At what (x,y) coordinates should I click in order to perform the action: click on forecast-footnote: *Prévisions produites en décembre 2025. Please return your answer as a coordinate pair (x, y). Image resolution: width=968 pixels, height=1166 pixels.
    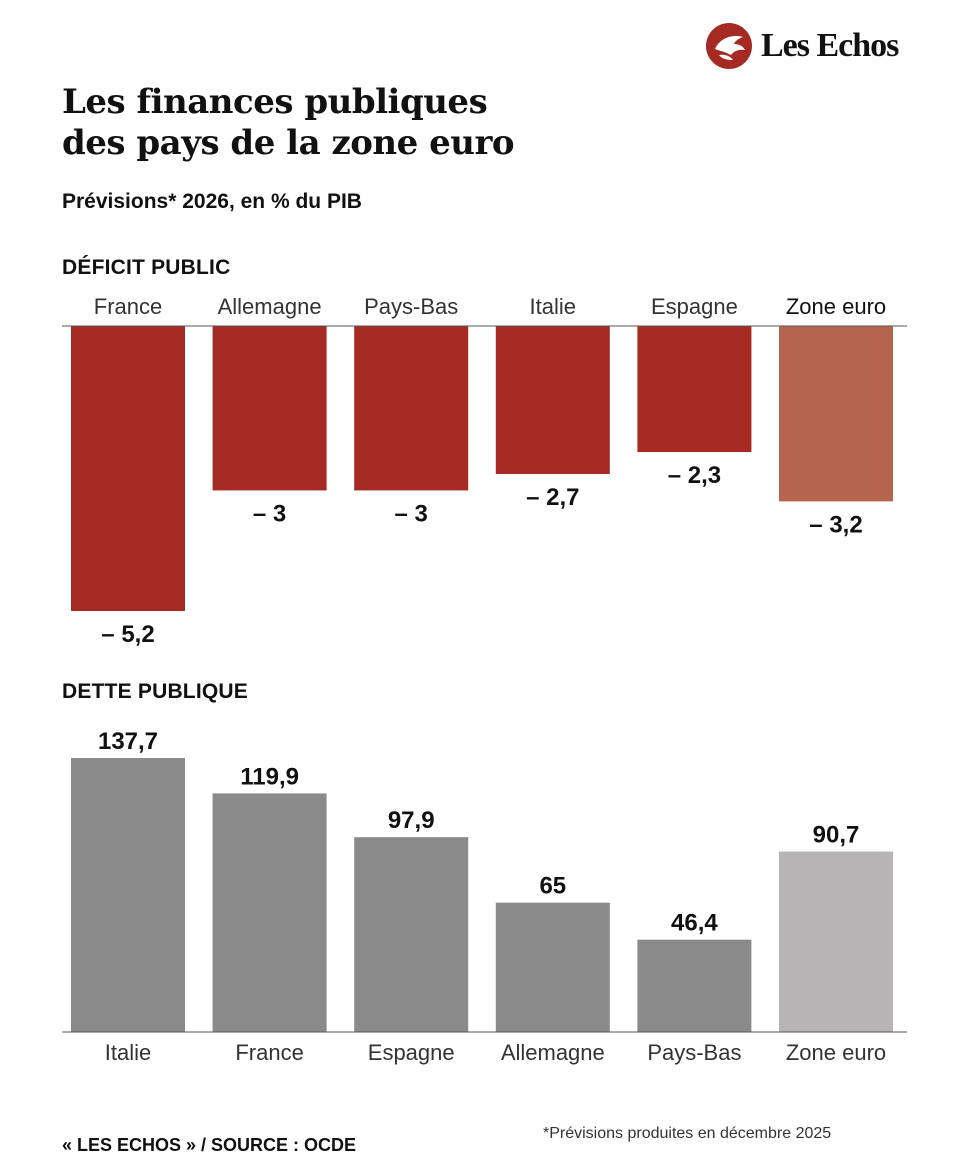
    Looking at the image, I should click on (687, 1133).